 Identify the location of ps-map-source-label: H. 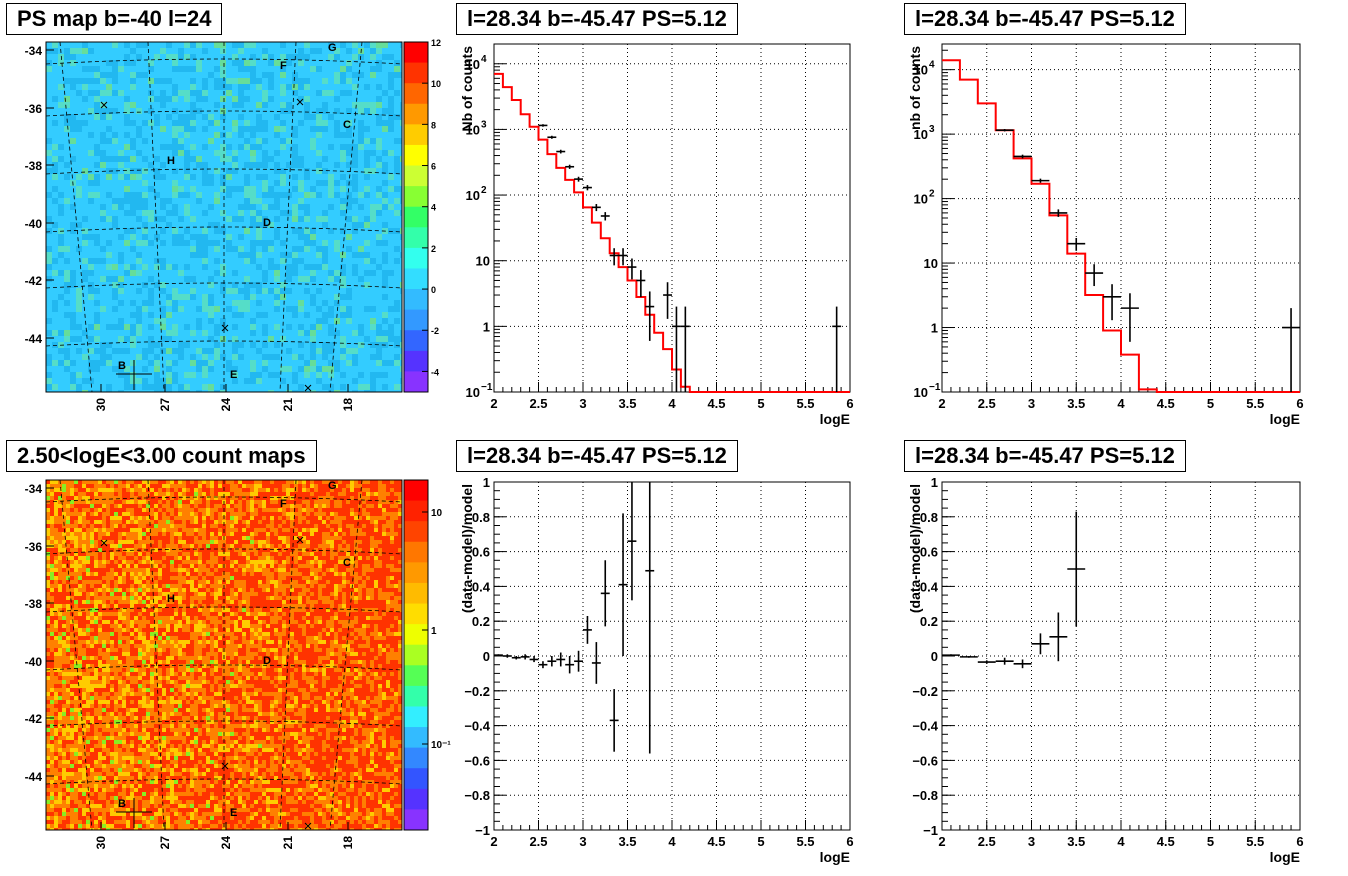
(171, 161).